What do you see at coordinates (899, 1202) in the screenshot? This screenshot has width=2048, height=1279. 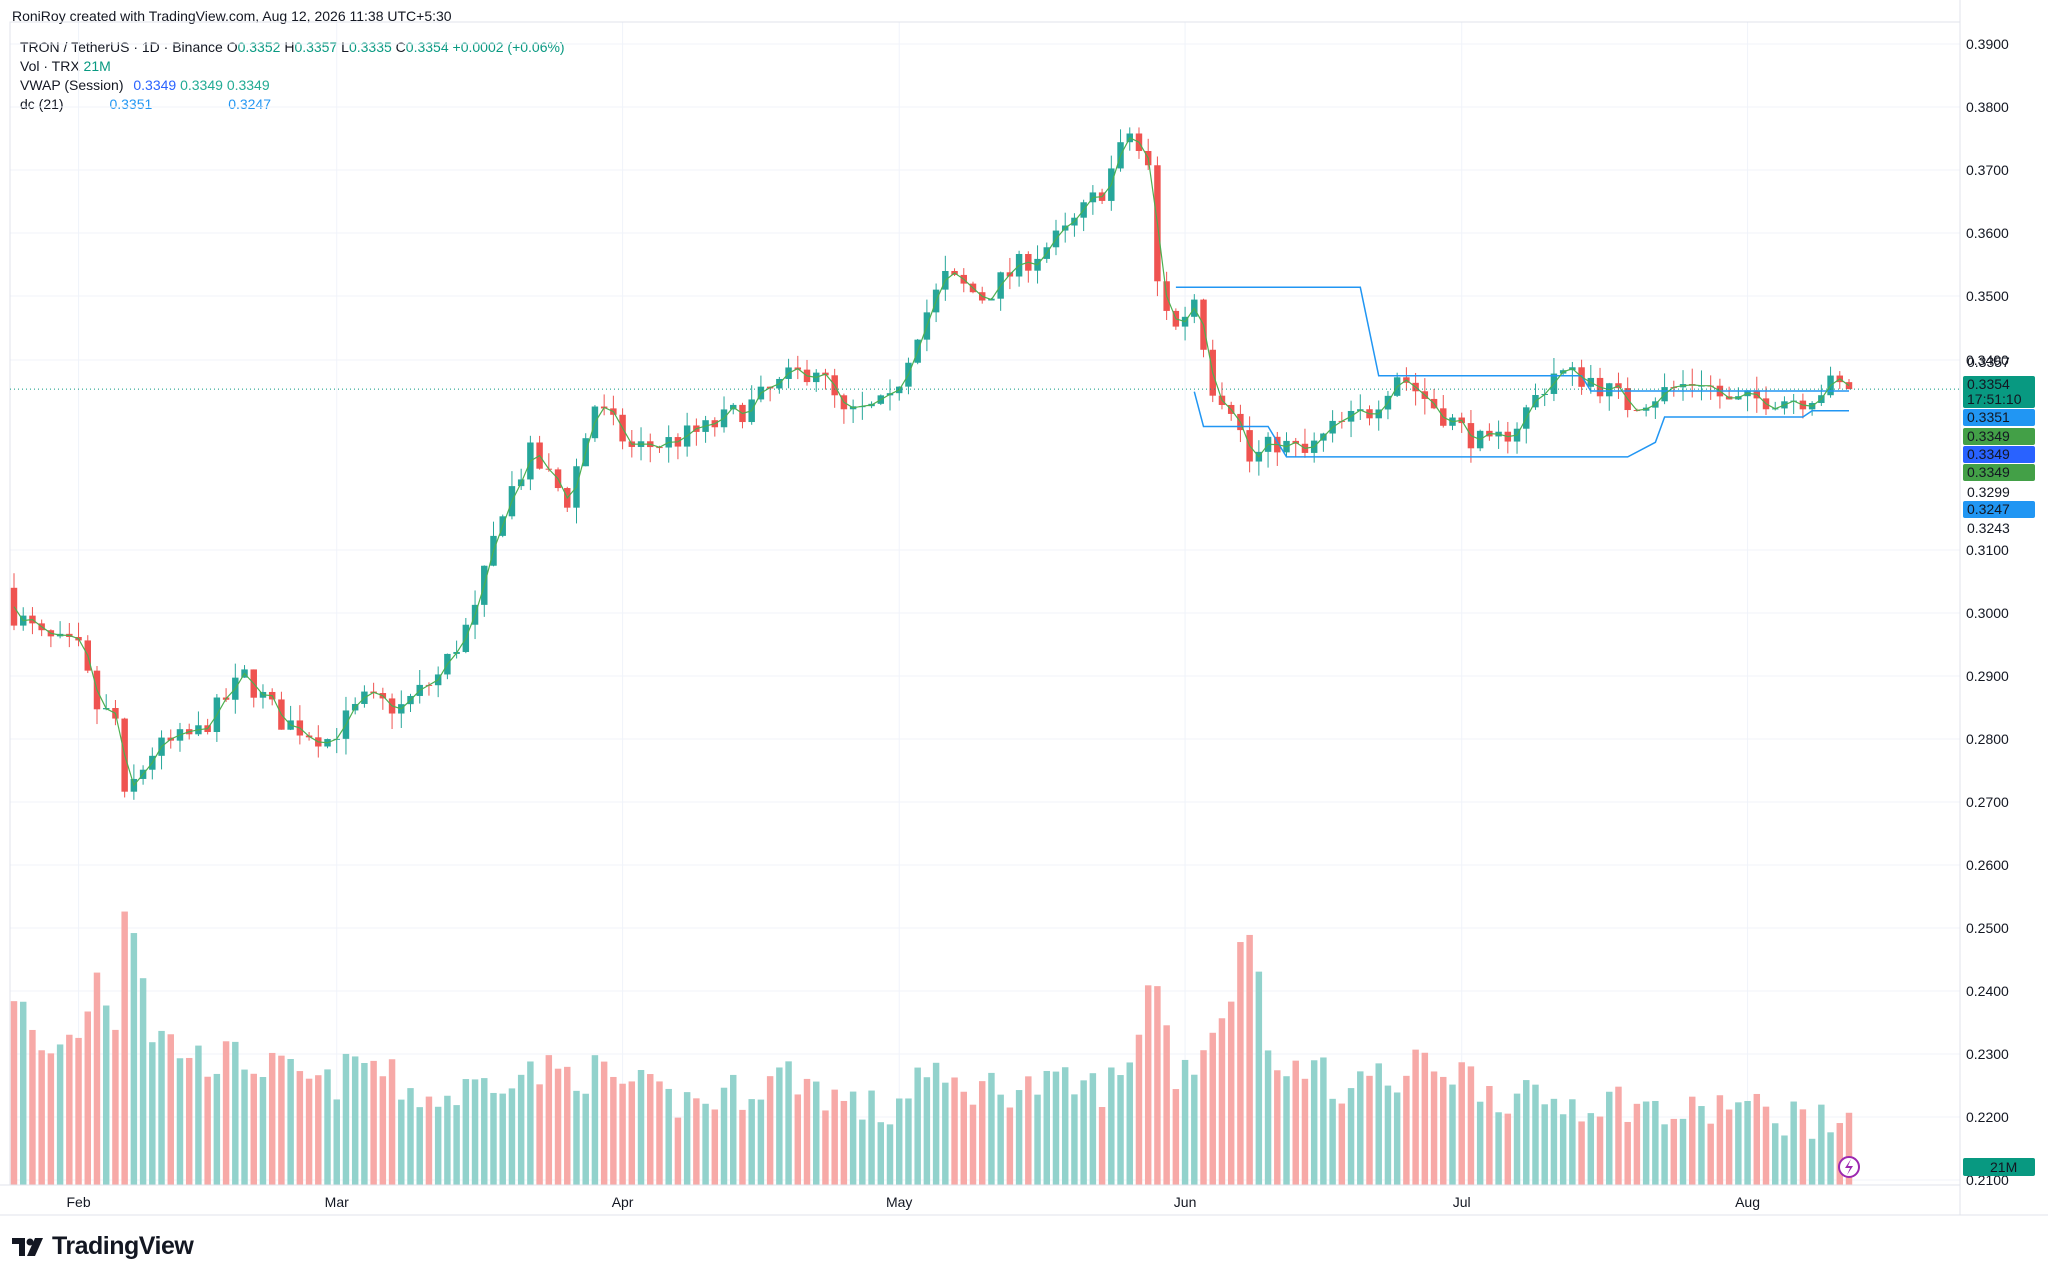 I see `time-tick-label: May` at bounding box center [899, 1202].